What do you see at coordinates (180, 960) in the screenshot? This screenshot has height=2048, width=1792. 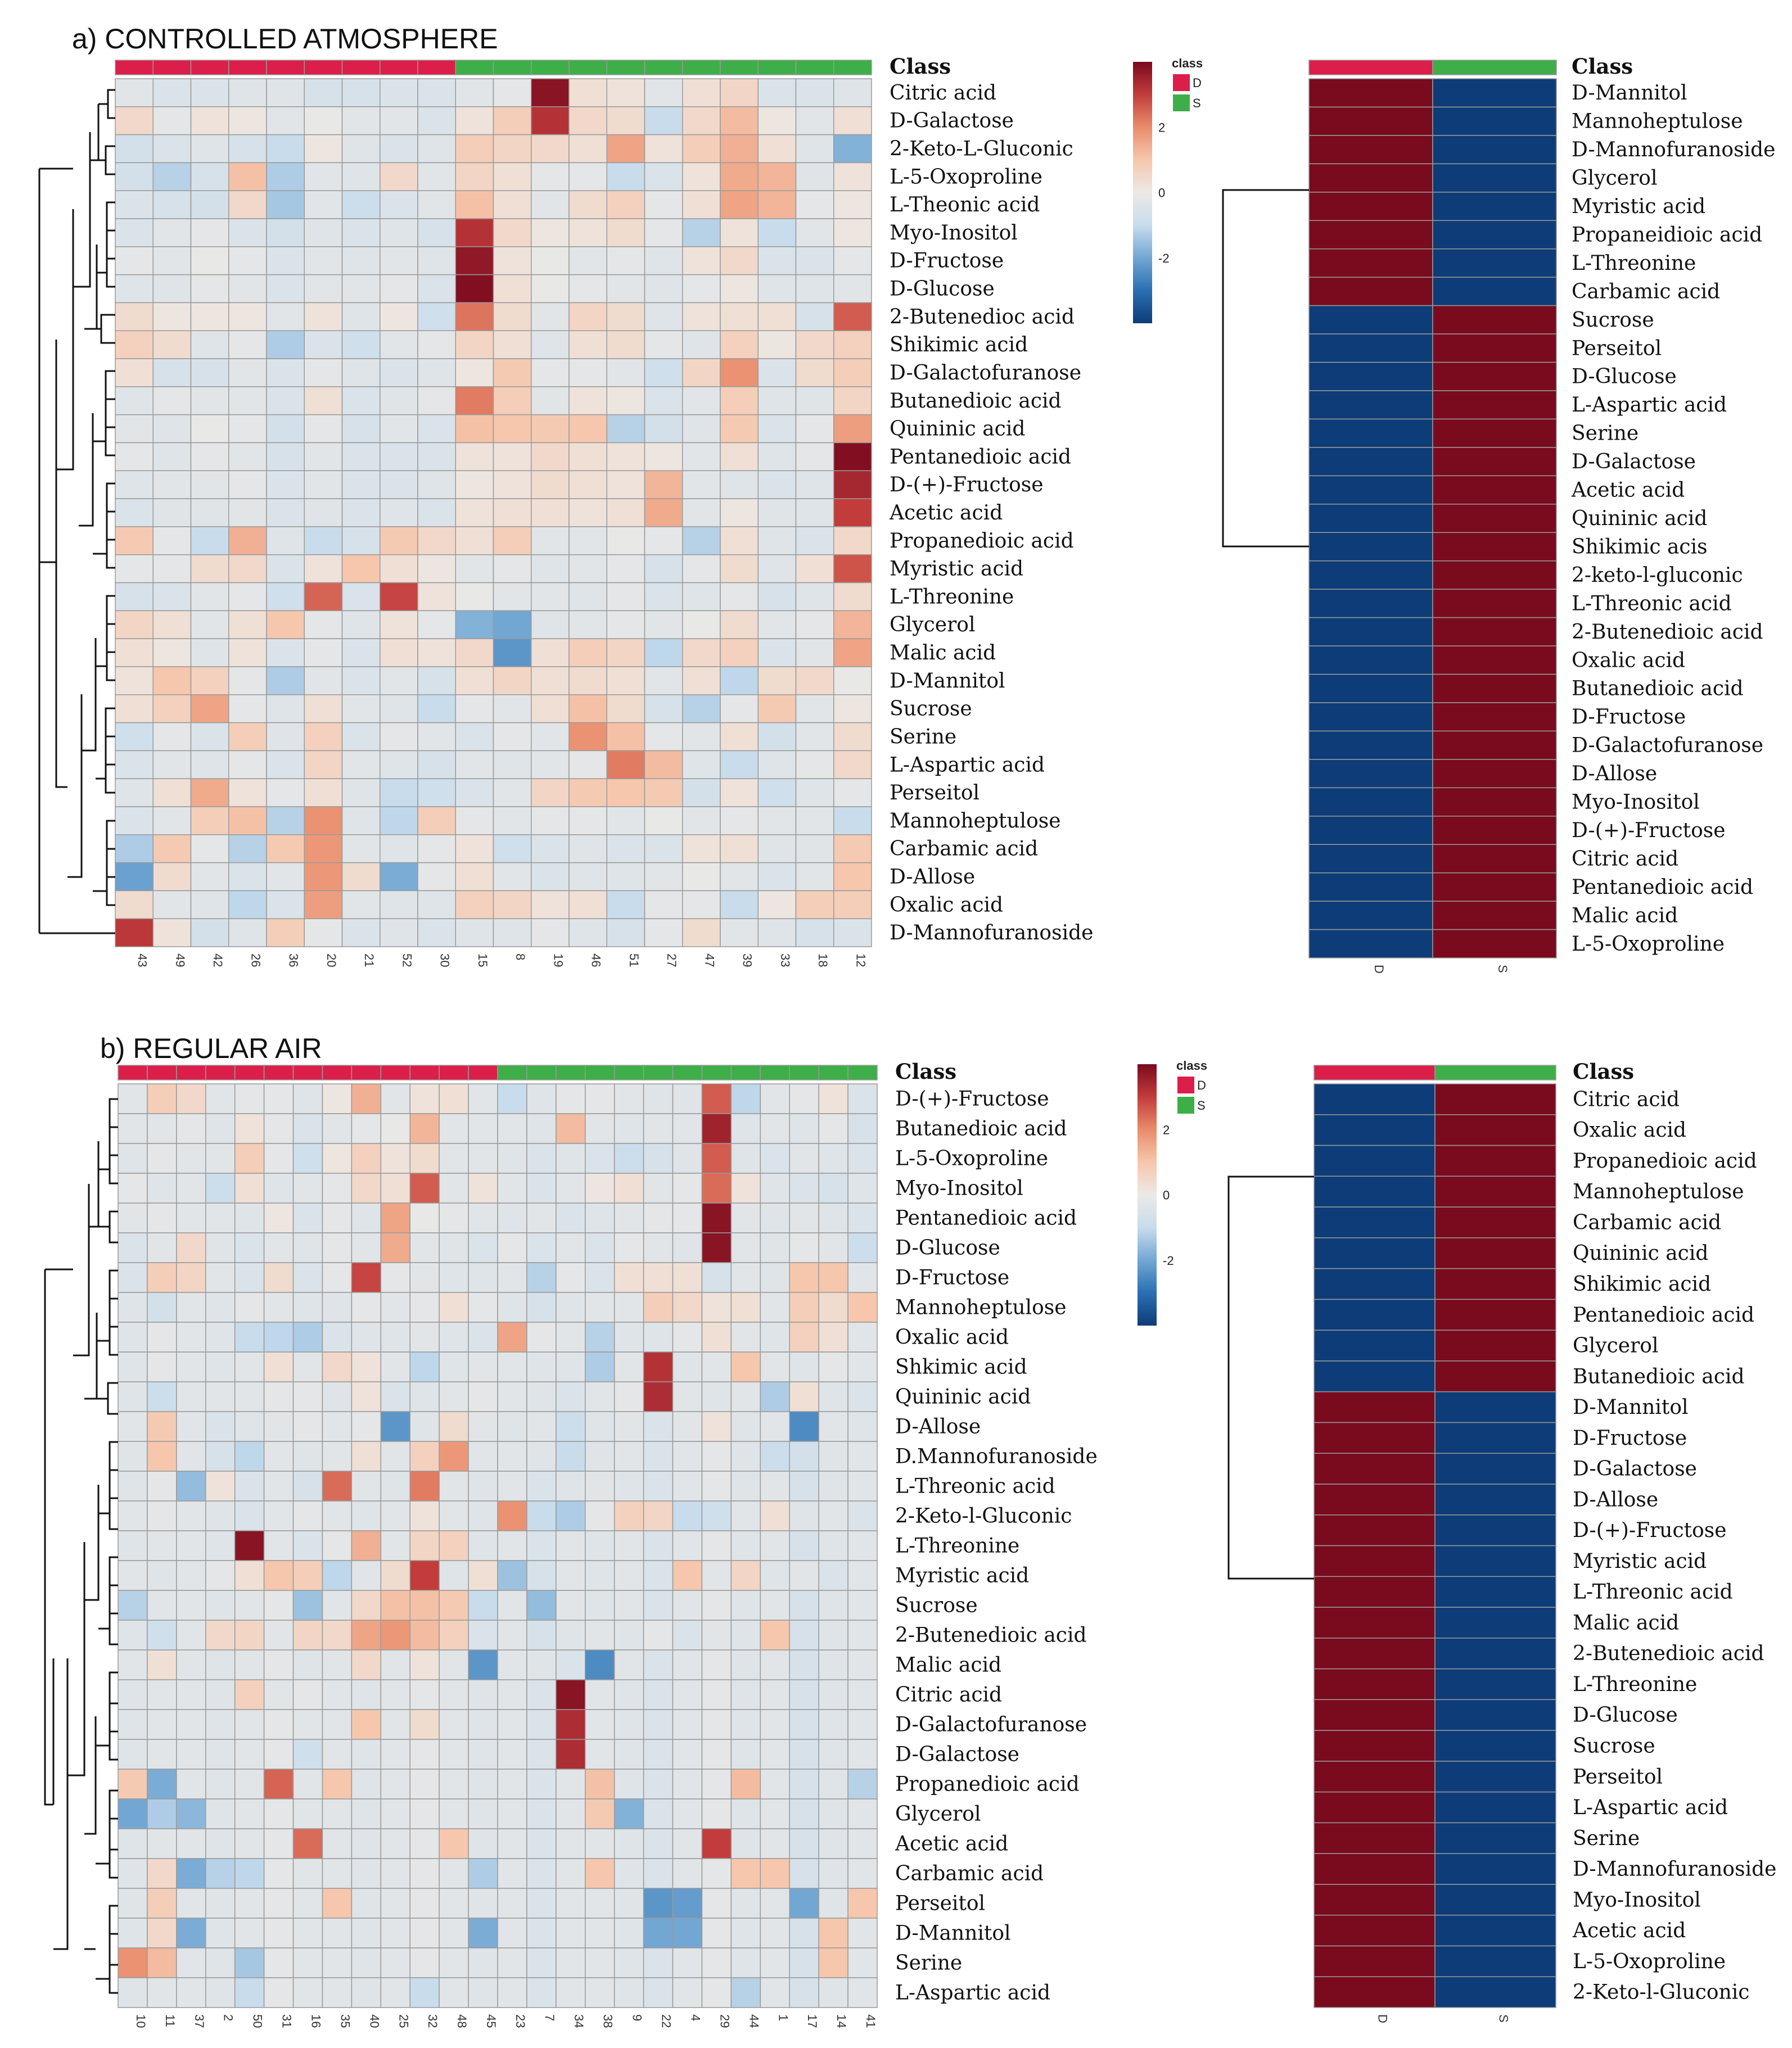 I see `column-label: 49` at bounding box center [180, 960].